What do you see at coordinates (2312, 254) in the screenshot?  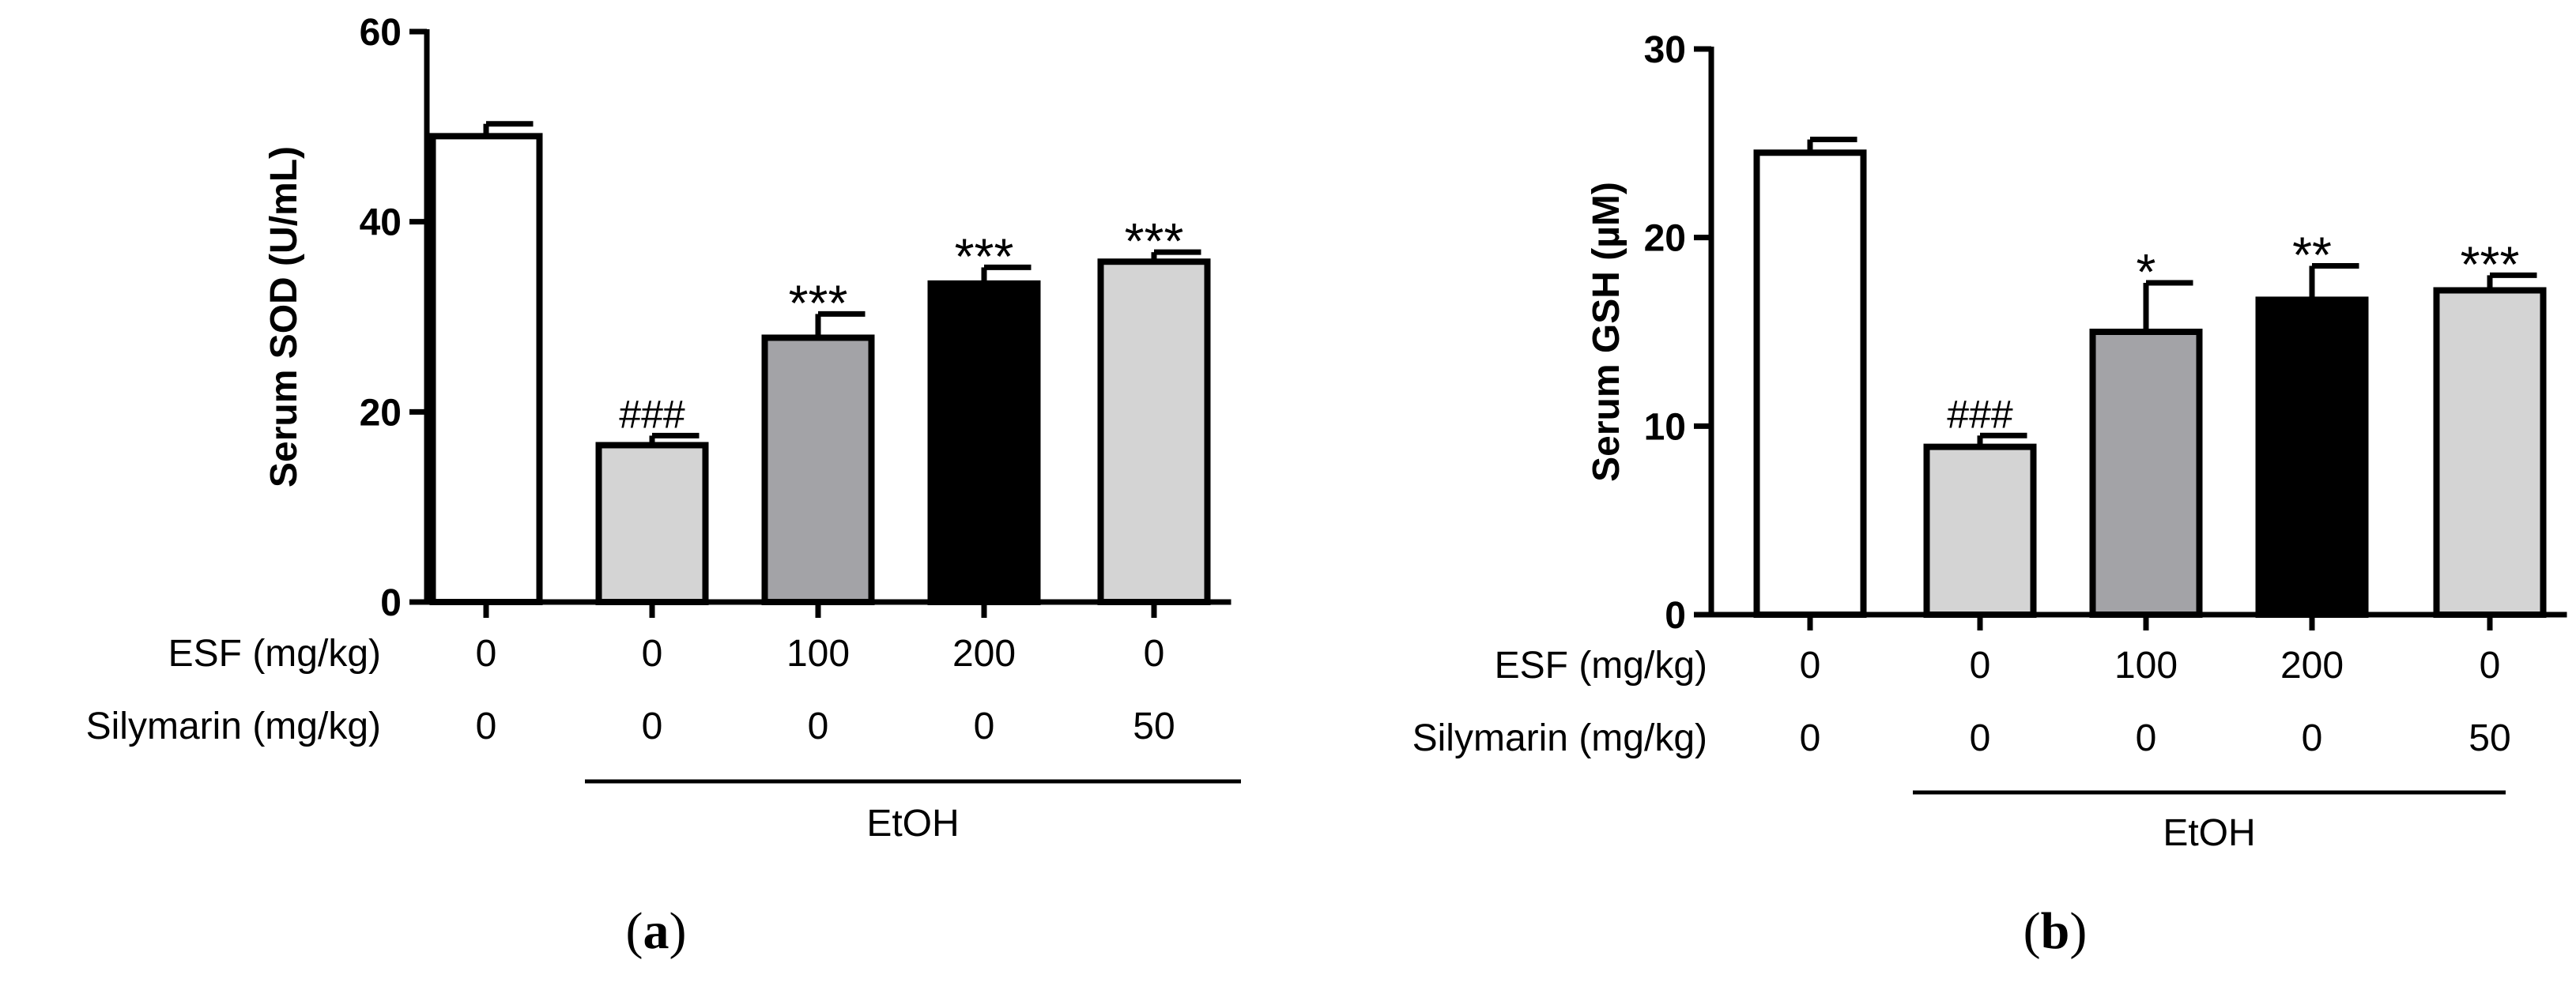 I see `significance-label: **` at bounding box center [2312, 254].